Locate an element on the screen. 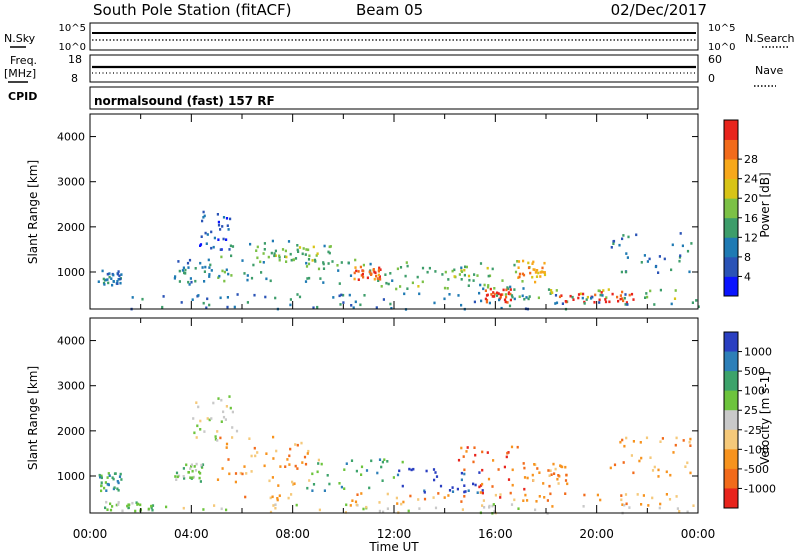  nave-label: Nave is located at coordinates (769, 70).